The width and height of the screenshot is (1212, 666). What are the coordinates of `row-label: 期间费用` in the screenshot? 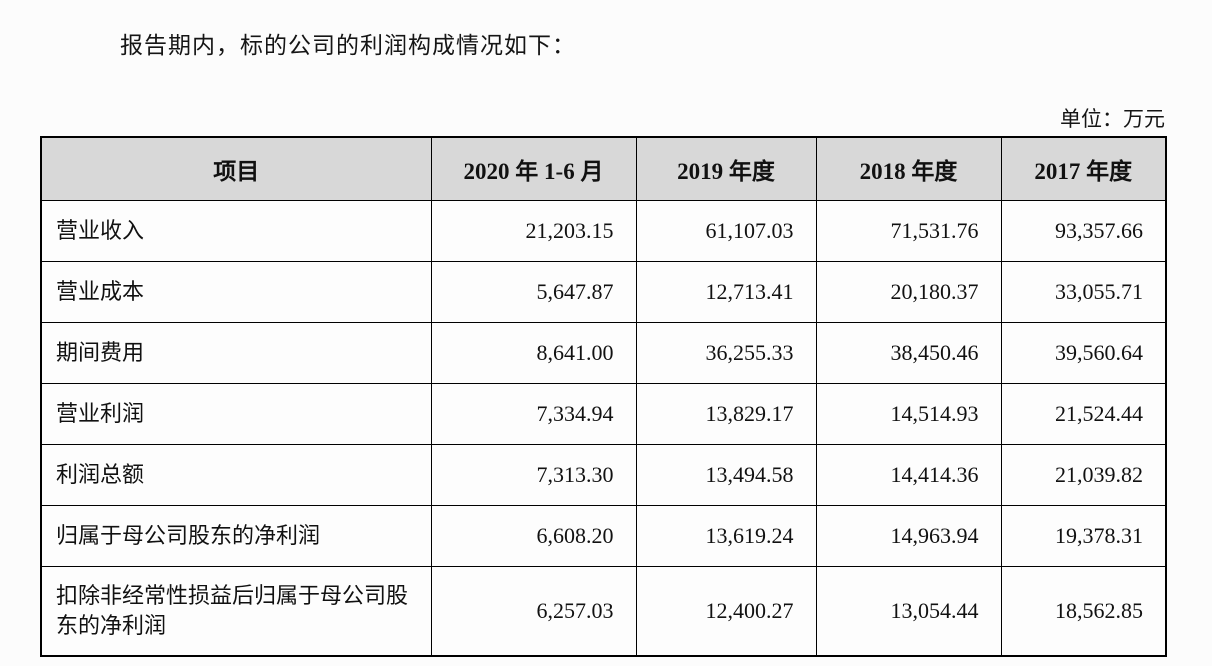 It's located at (236, 353).